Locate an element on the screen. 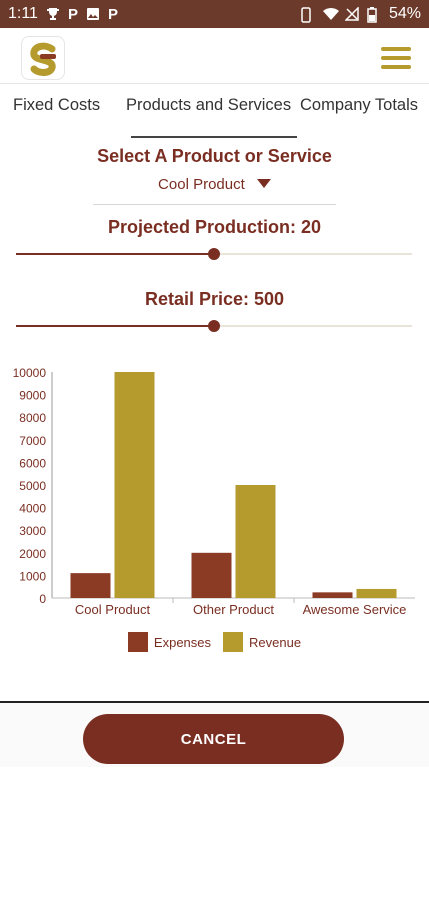 This screenshot has width=429, height=900. selector-divider is located at coordinates (214, 204).